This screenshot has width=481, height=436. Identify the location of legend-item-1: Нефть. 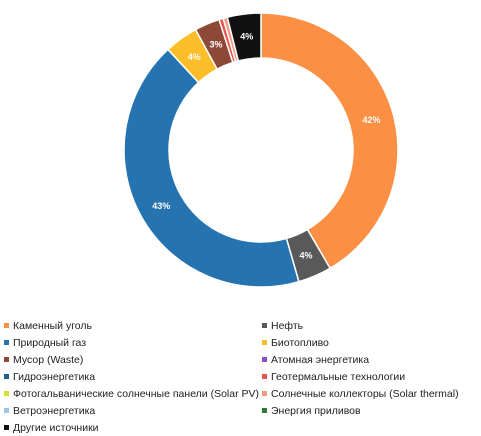
(370, 325).